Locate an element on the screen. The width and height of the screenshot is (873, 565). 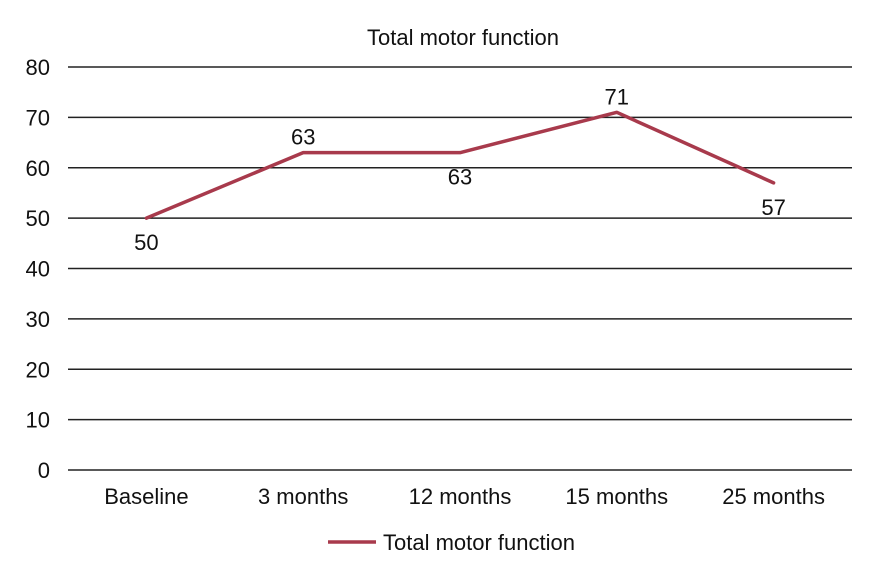
data-label: 71 is located at coordinates (617, 96).